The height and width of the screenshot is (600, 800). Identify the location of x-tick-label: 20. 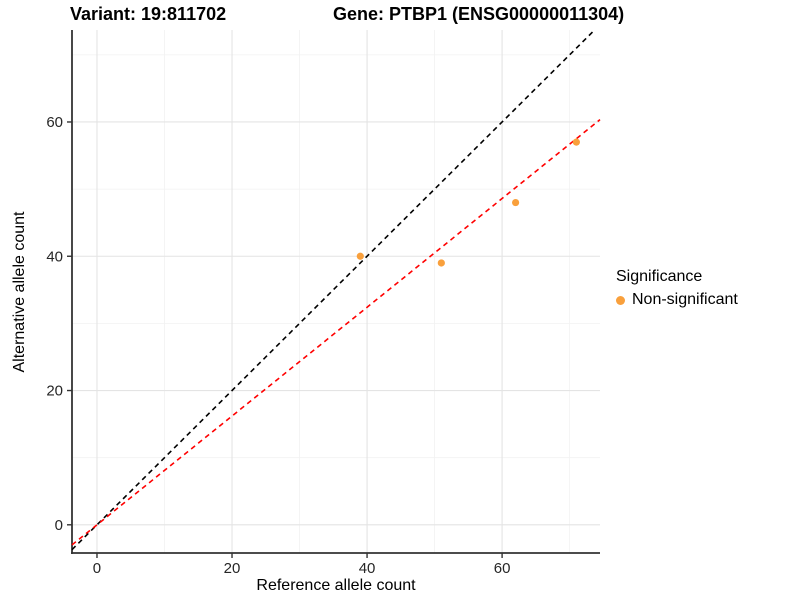
(232, 568).